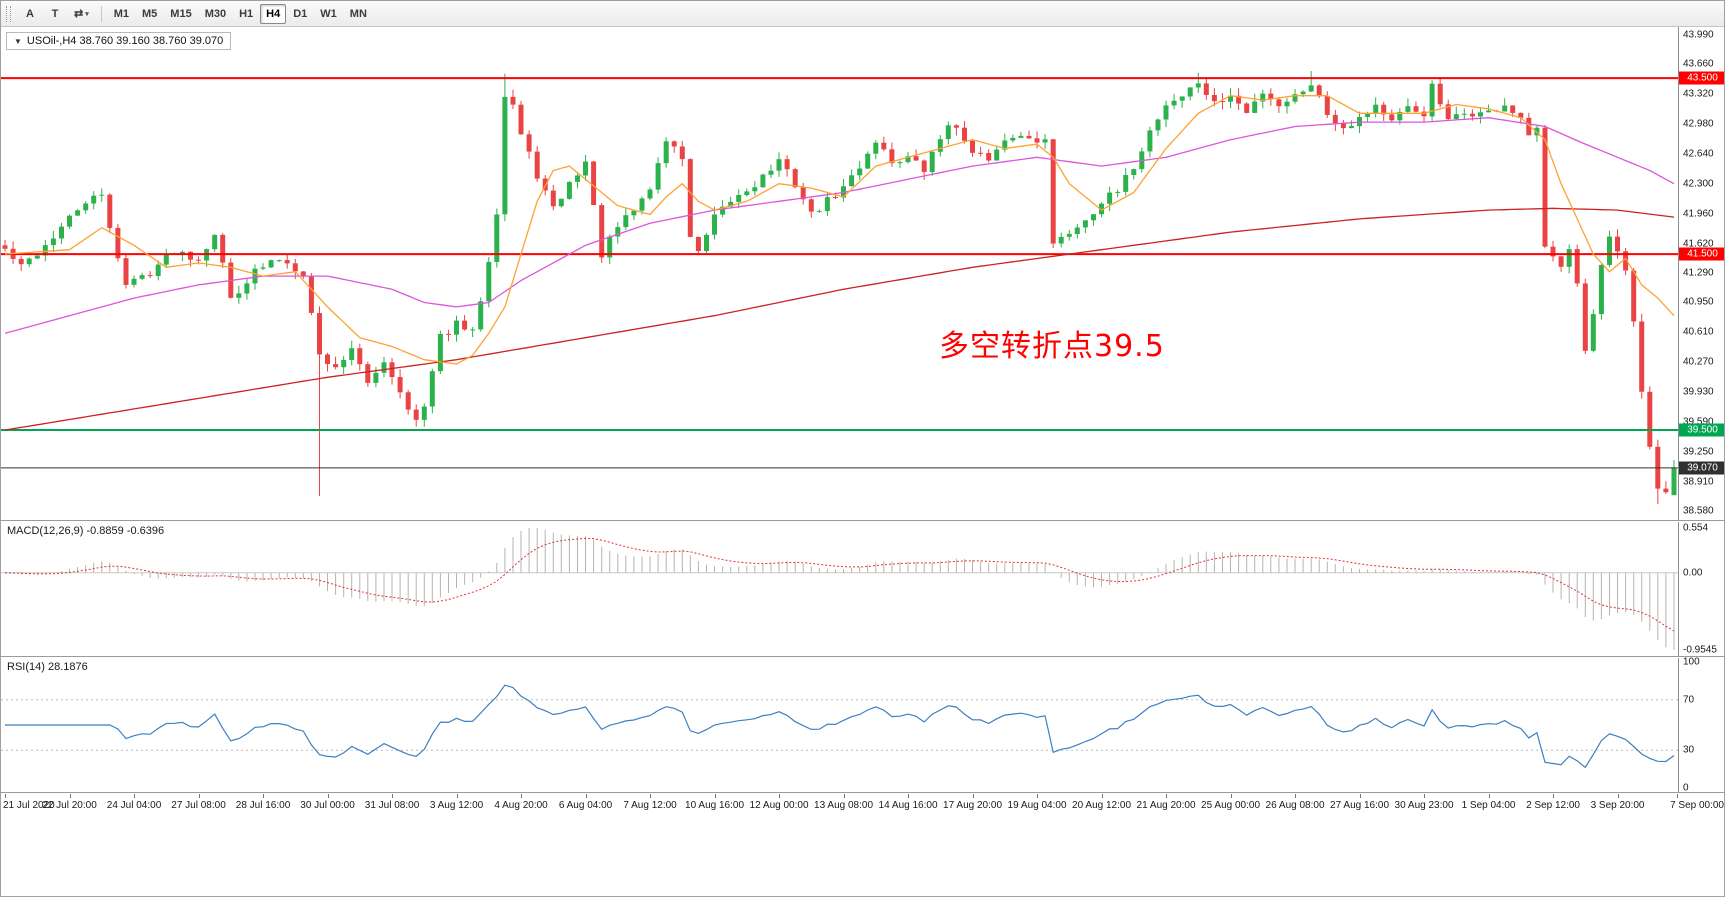  I want to click on time-tick-label: 7 Sep 00:00, so click(1697, 805).